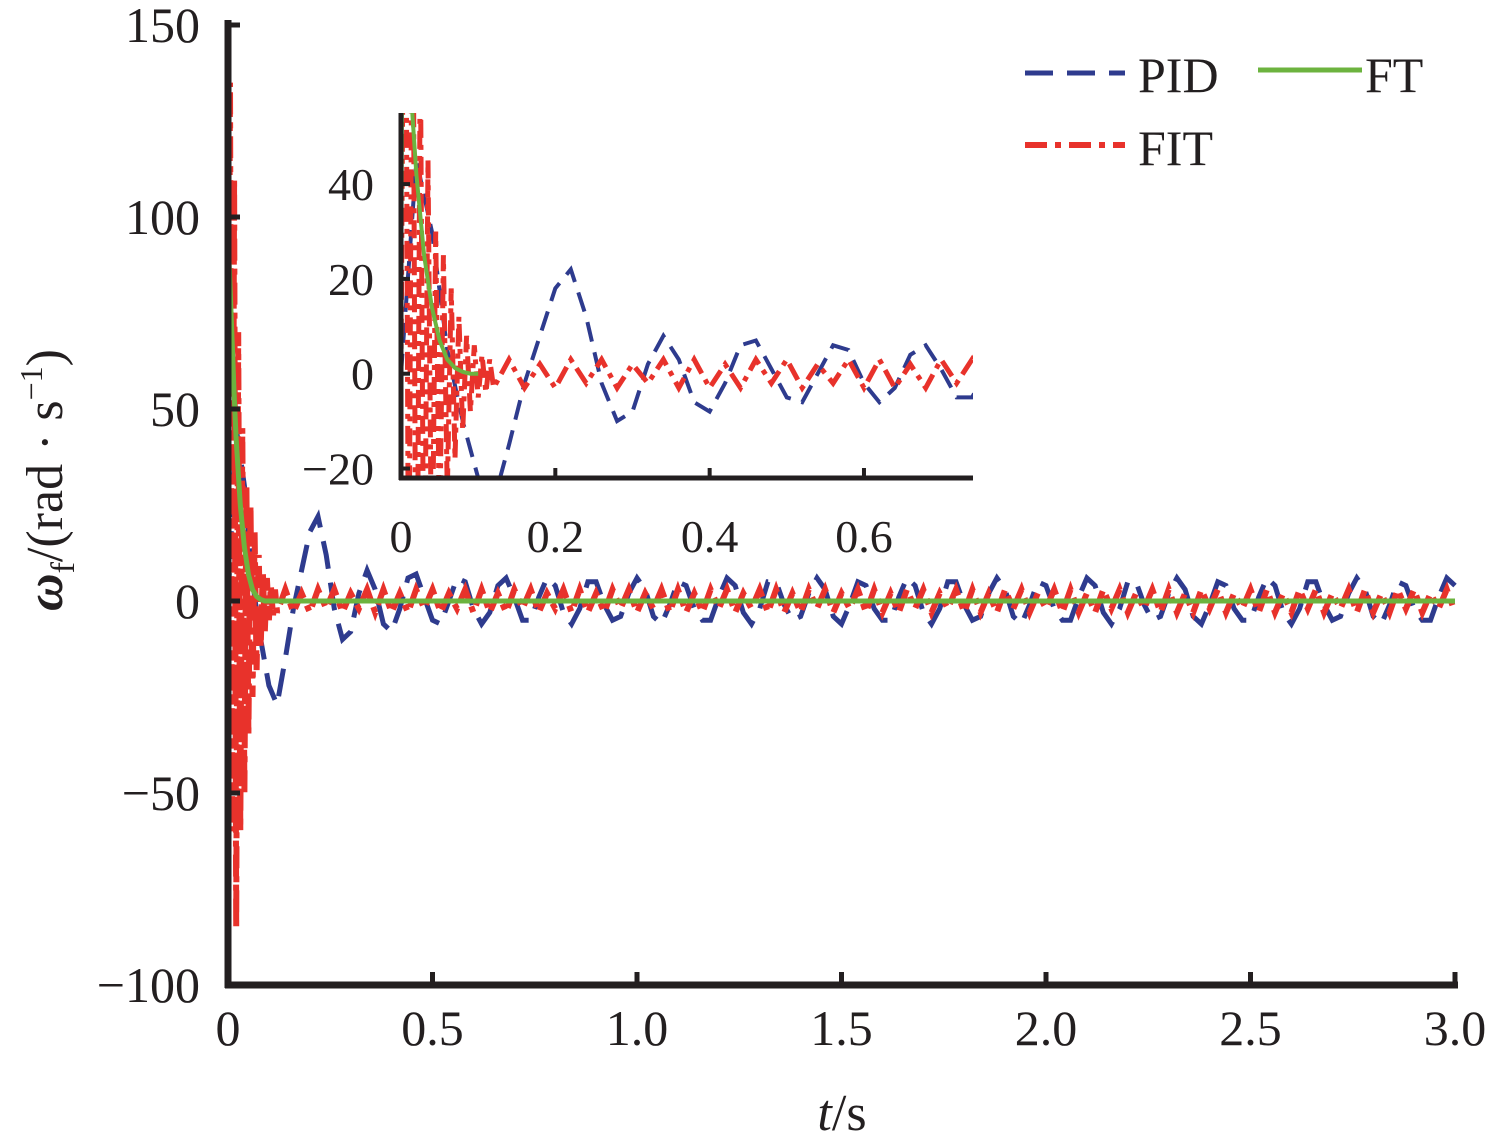 This screenshot has width=1498, height=1141. I want to click on inset-series-fit, so click(687, 295).